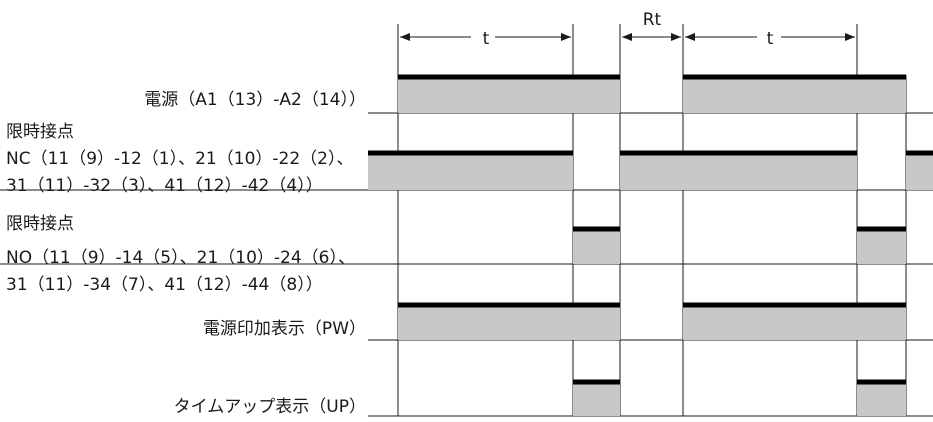  Describe the element at coordinates (270, 407) in the screenshot. I see `label-up: タイムアップ表示（UP）` at that location.